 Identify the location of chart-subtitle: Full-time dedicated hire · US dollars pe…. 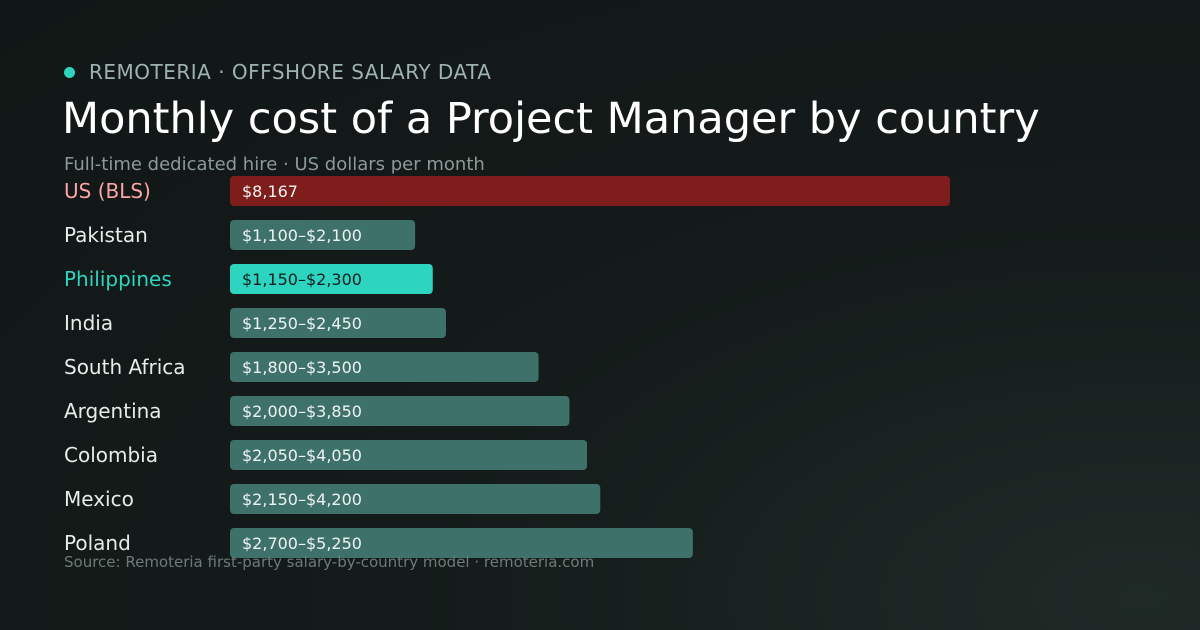
(274, 164).